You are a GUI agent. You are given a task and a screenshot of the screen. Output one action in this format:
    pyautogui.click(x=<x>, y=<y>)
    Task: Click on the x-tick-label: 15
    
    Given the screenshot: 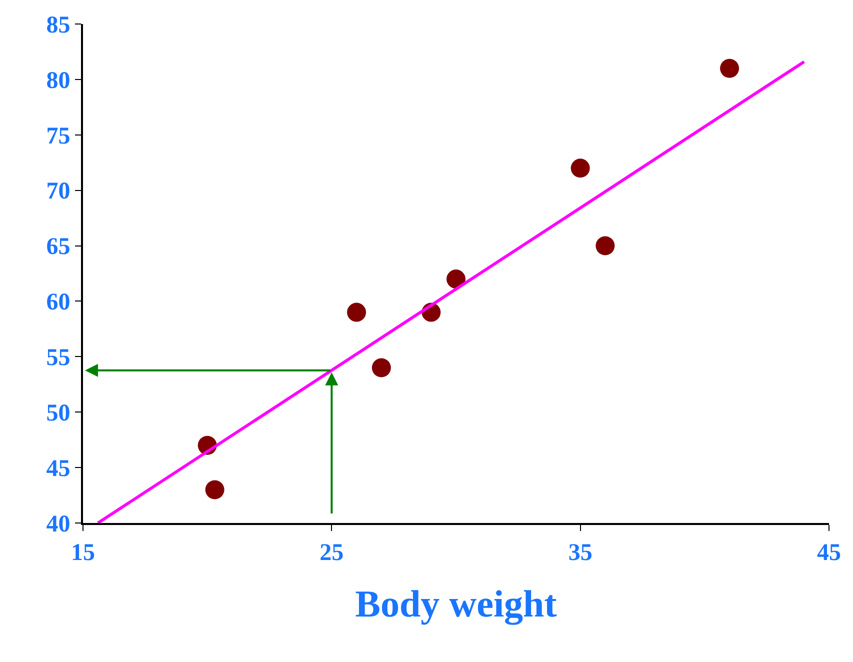 What is the action you would take?
    pyautogui.click(x=83, y=553)
    